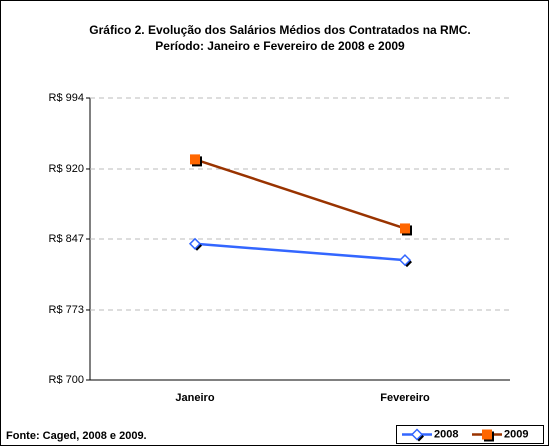 This screenshot has width=550, height=447. Describe the element at coordinates (446, 434) in the screenshot. I see `legend-label: 2008` at that location.